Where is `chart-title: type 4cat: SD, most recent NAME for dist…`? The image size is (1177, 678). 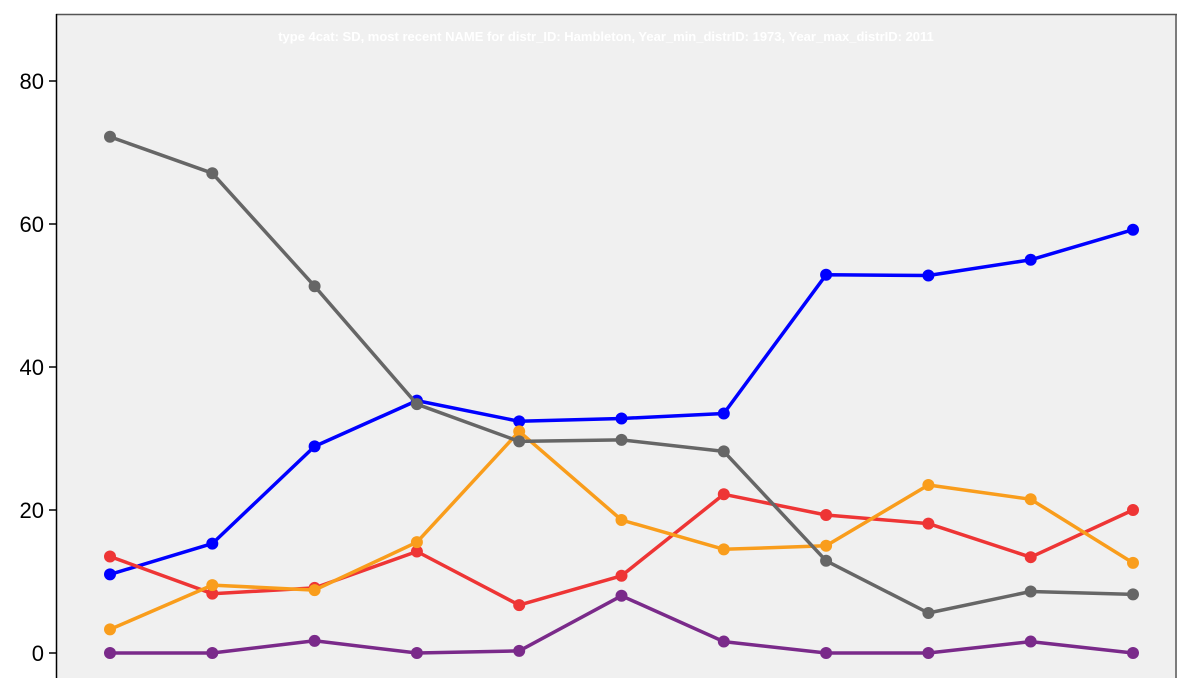 chart-title: type 4cat: SD, most recent NAME for dist… is located at coordinates (606, 36).